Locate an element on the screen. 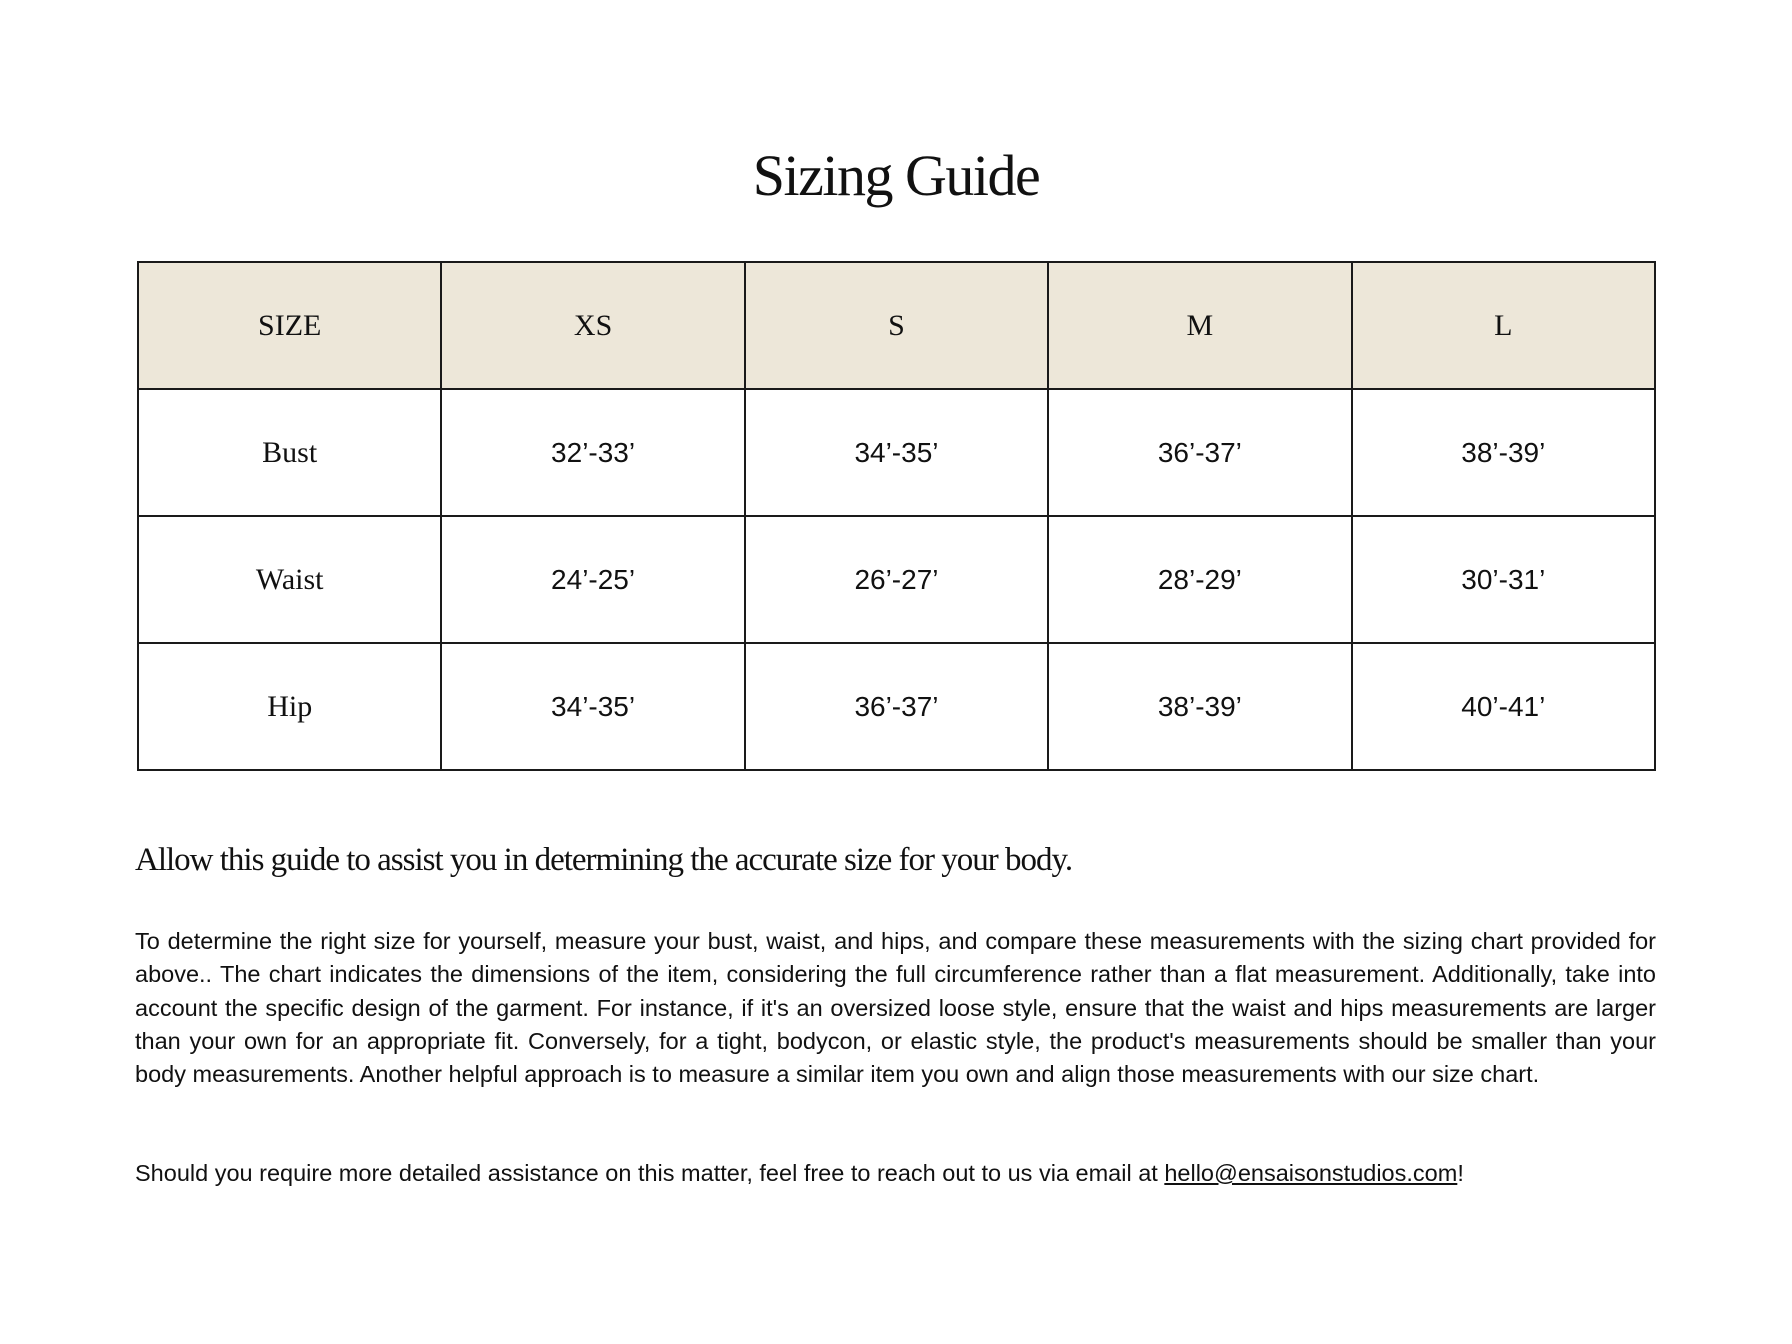 This screenshot has height=1344, width=1792. cell: 40’-41’ is located at coordinates (1503, 706).